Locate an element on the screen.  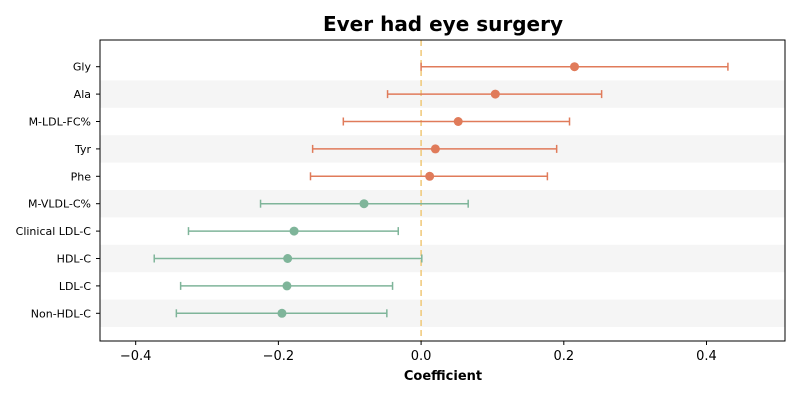
x-tick-label: −0.4 is located at coordinates (136, 356).